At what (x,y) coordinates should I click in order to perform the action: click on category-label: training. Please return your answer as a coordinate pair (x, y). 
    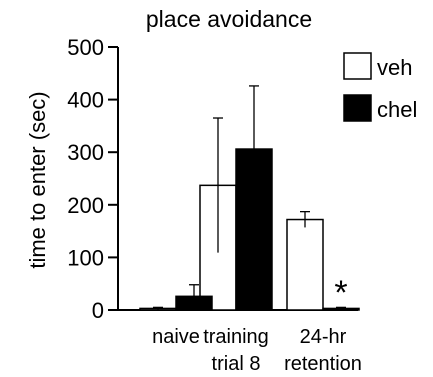
    Looking at the image, I should click on (236, 337).